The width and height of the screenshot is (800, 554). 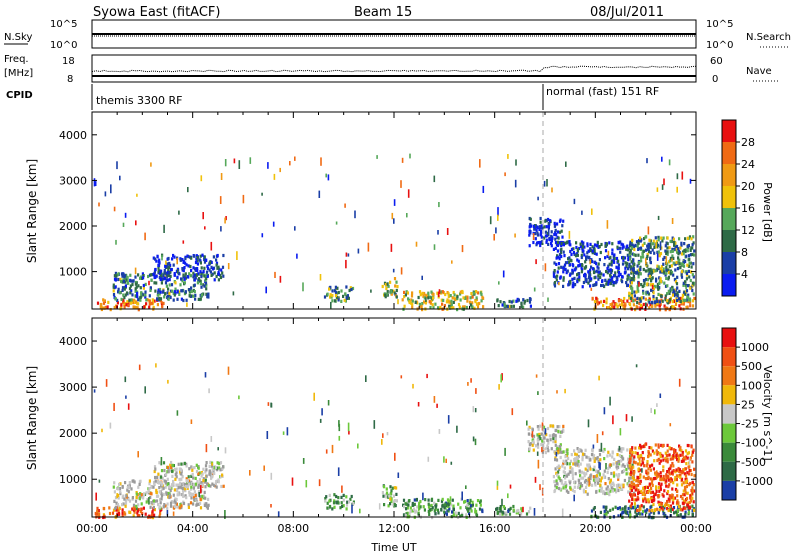 What do you see at coordinates (73, 433) in the screenshot?
I see `y-tick-label: 2000` at bounding box center [73, 433].